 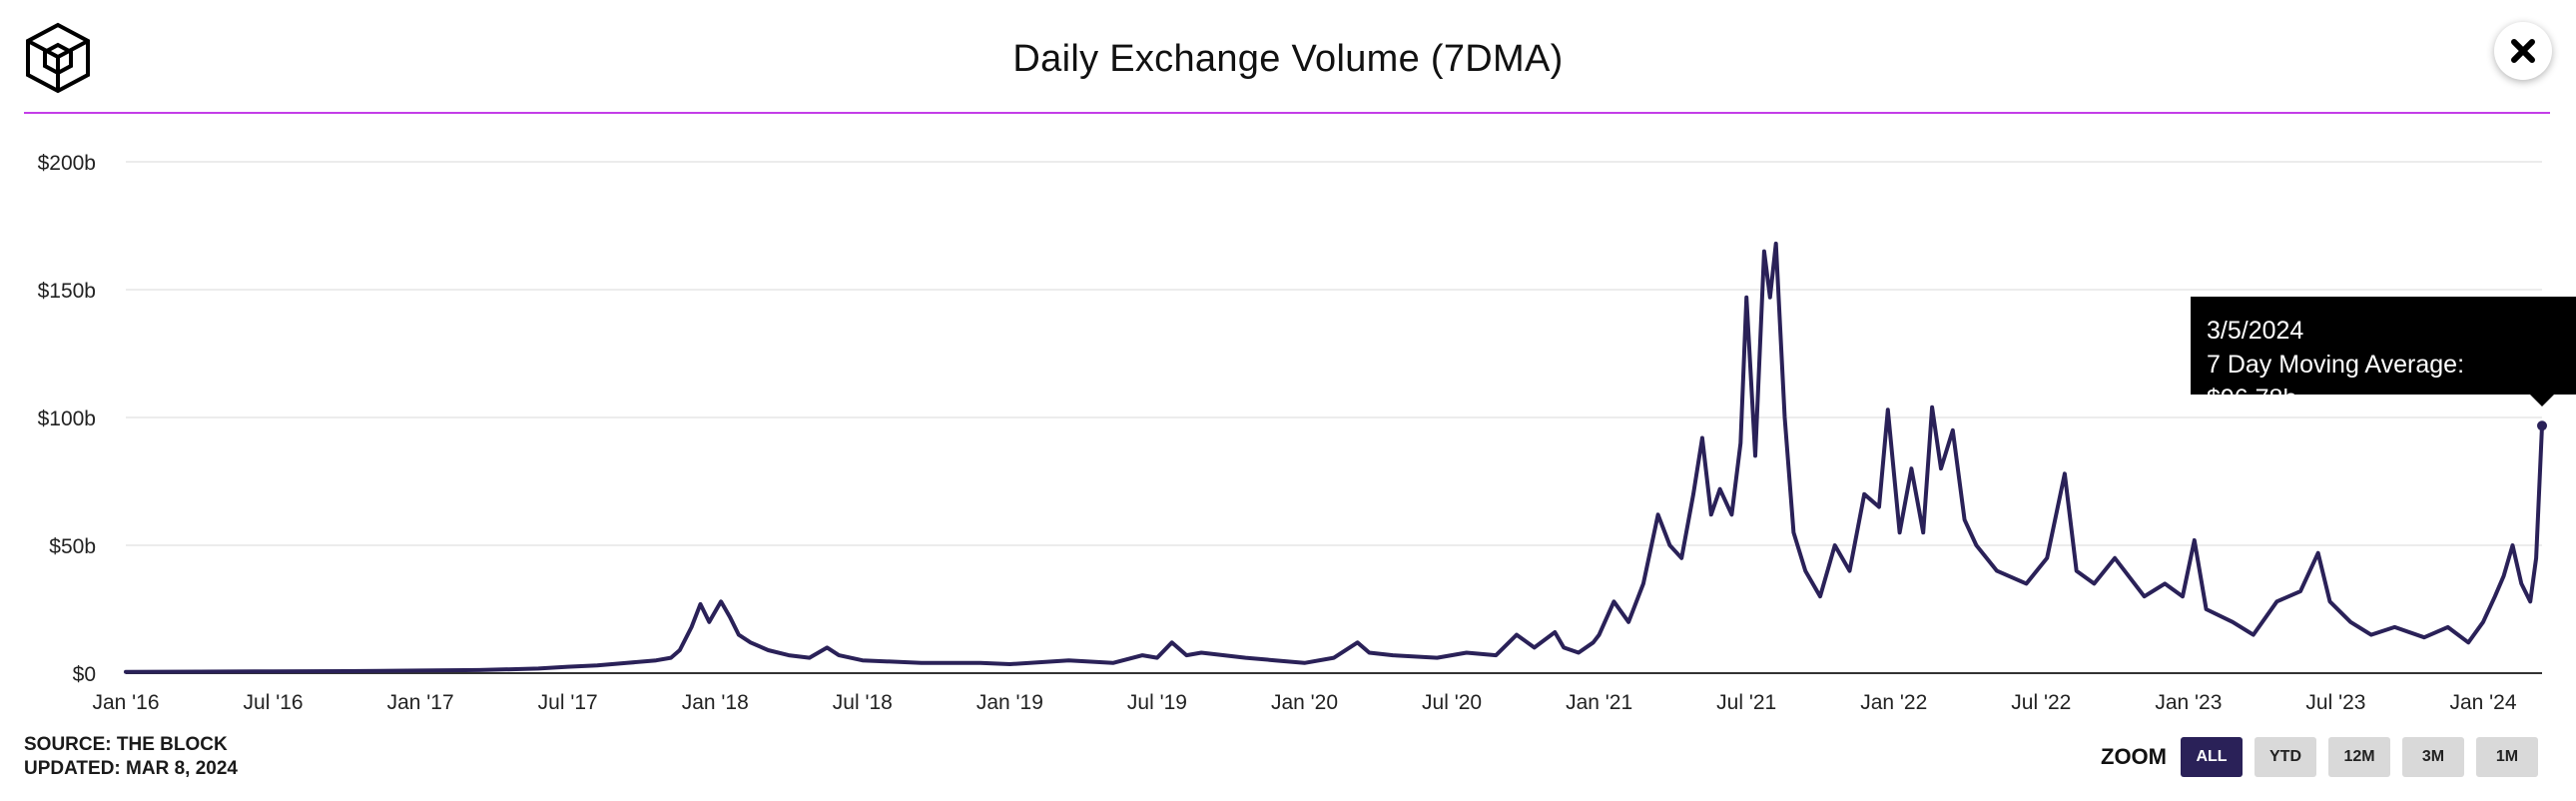 I want to click on x-tick-label: Jan '19, so click(x=1009, y=702).